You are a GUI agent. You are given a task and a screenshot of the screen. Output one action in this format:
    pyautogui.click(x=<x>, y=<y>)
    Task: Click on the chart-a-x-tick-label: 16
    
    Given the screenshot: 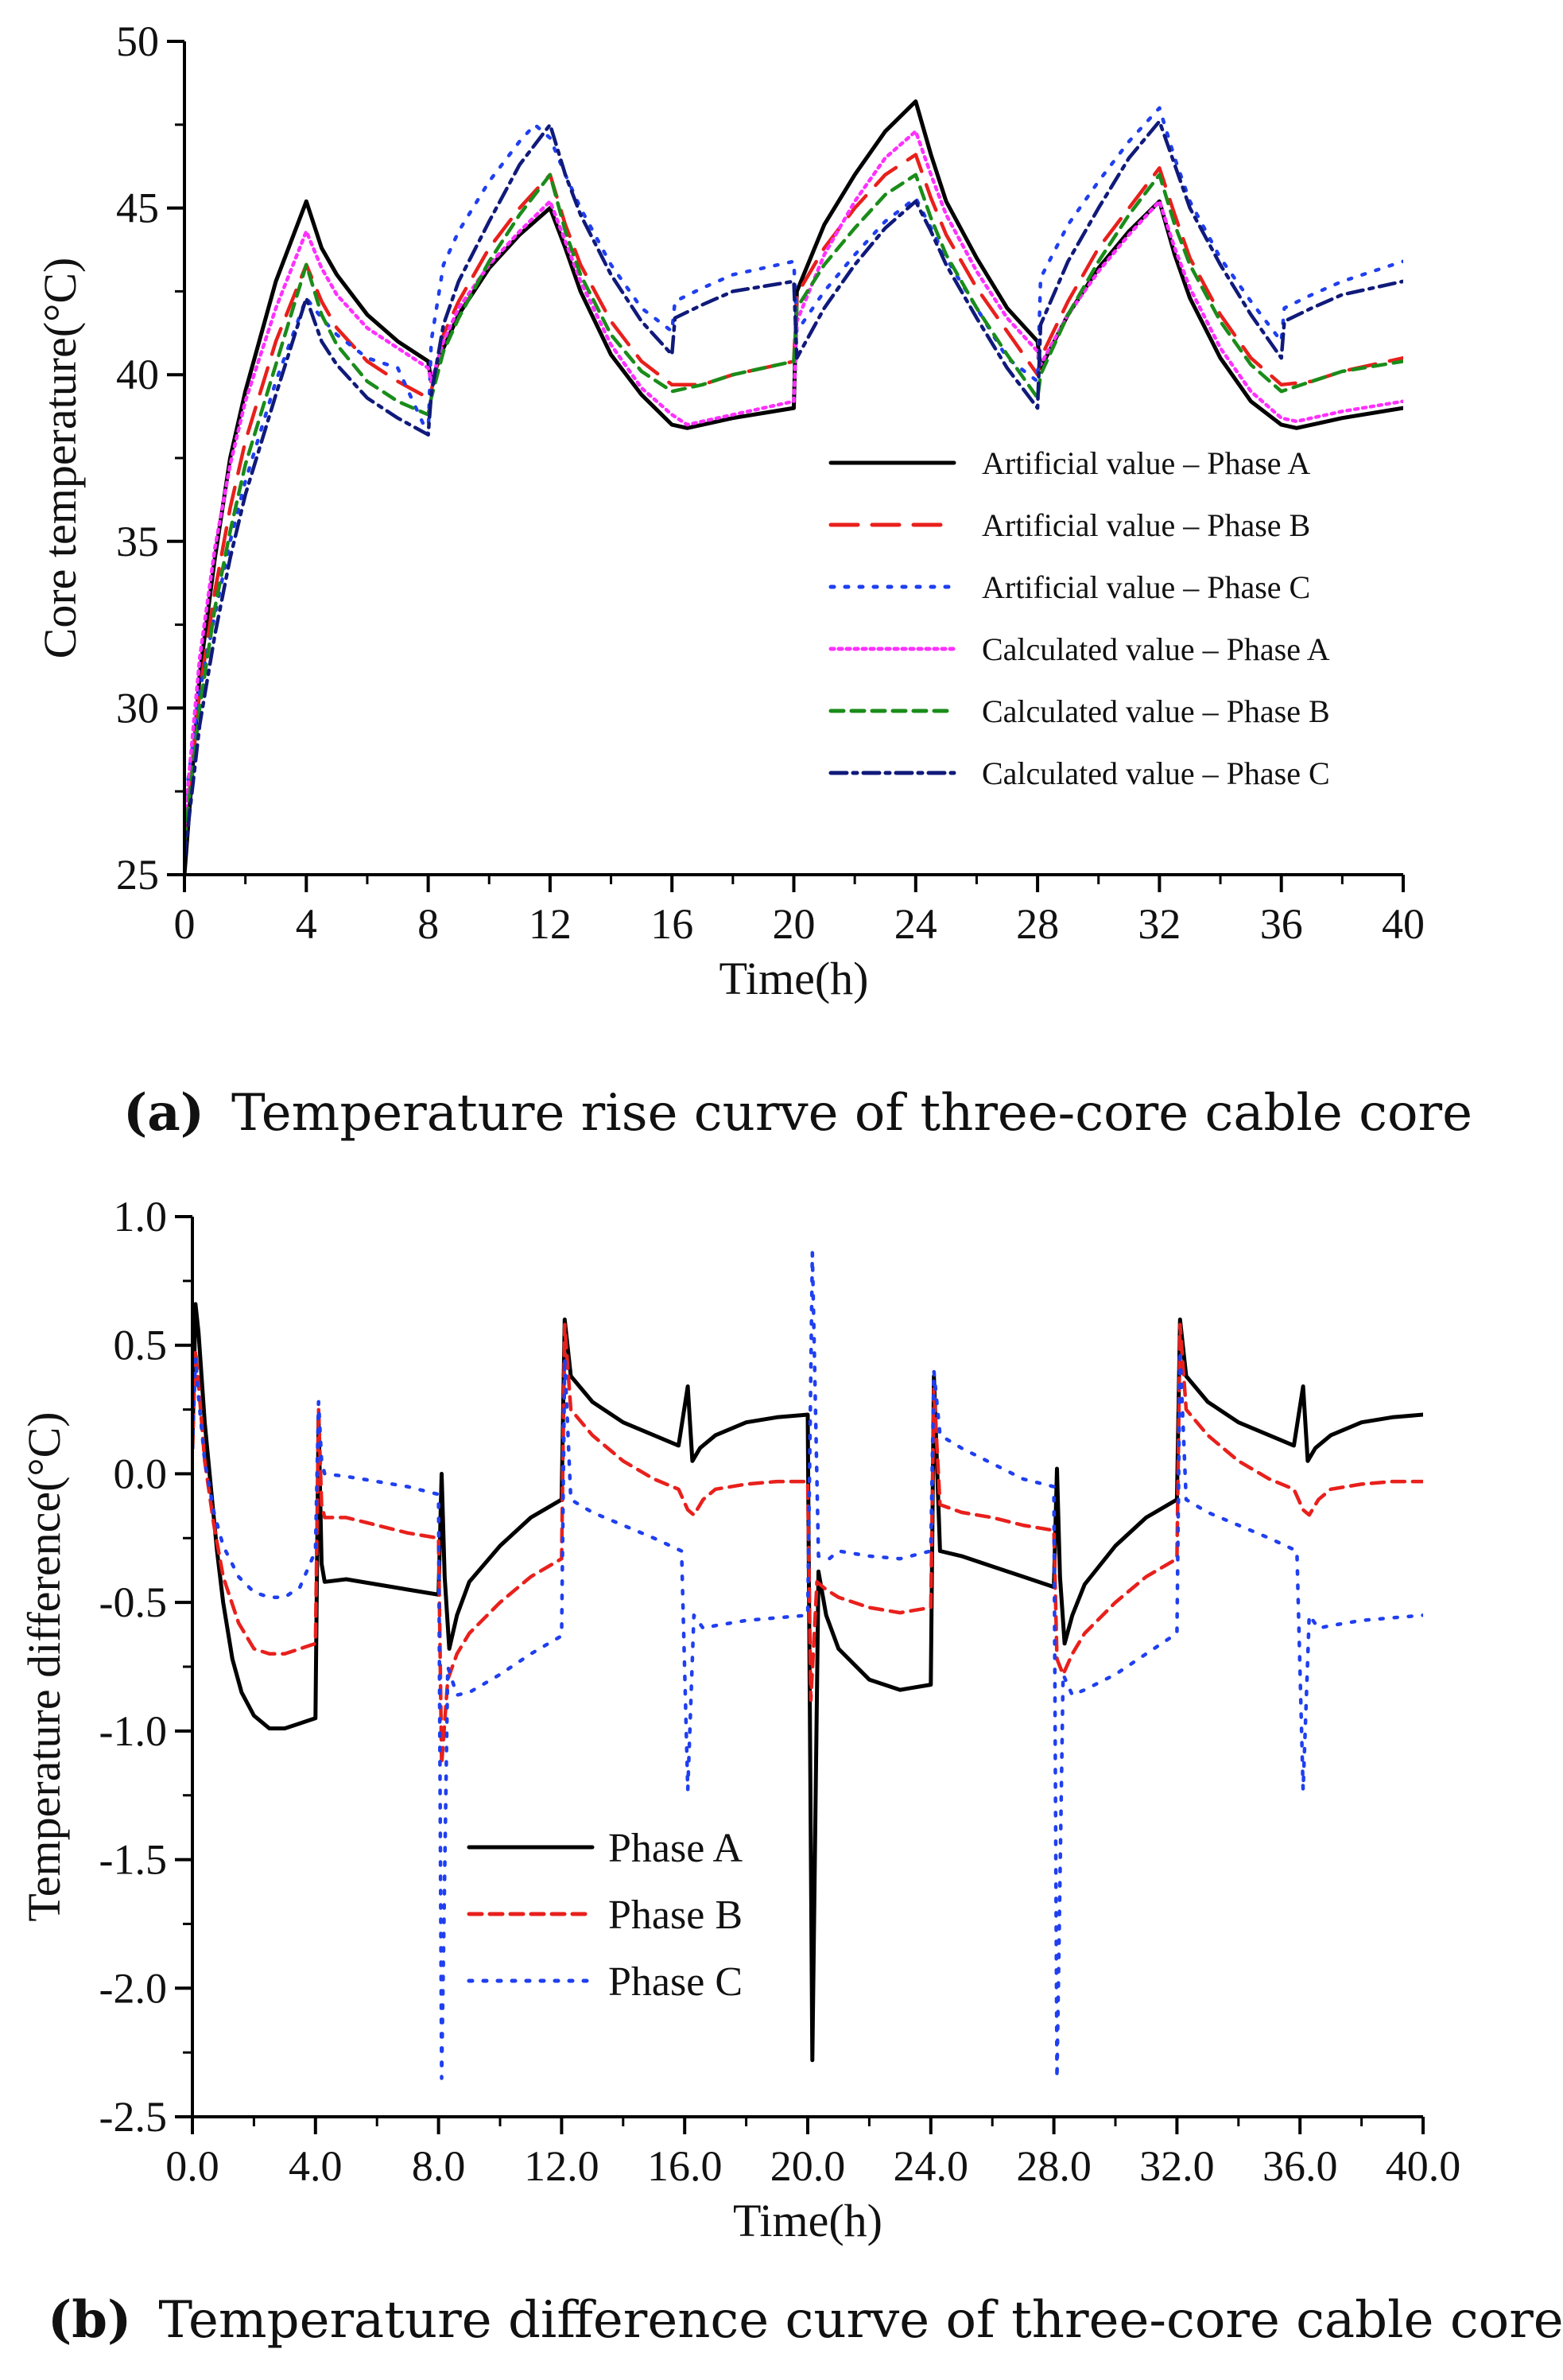 What is the action you would take?
    pyautogui.click(x=672, y=924)
    